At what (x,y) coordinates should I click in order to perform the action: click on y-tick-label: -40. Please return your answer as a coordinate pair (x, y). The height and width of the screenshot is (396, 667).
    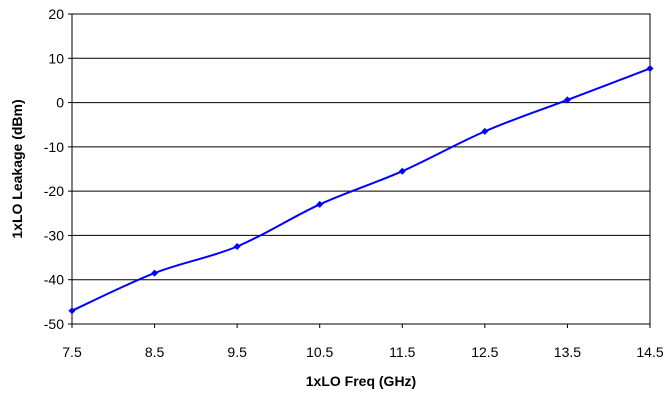
    Looking at the image, I should click on (54, 280).